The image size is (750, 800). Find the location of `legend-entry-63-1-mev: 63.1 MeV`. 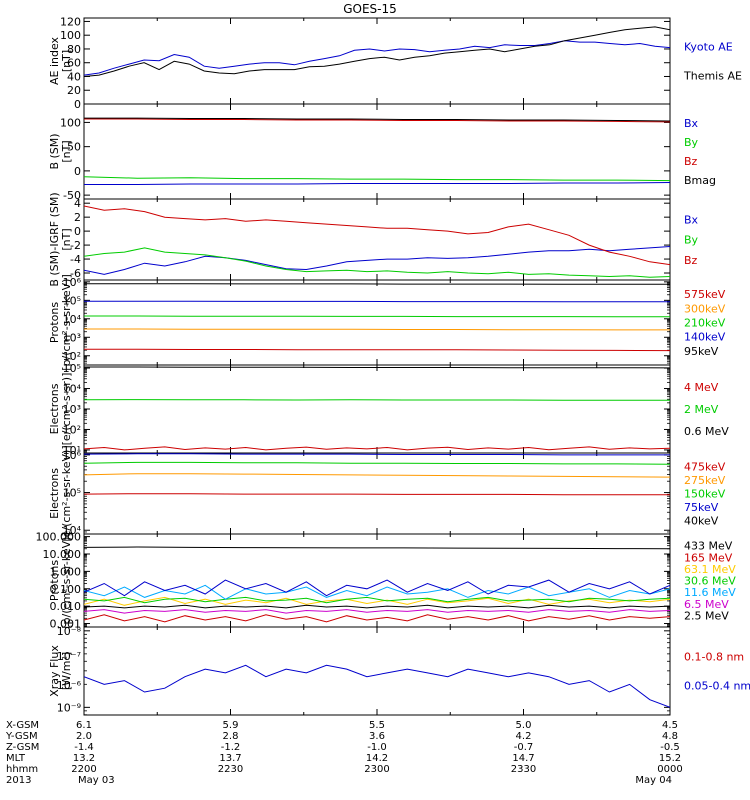

legend-entry-63-1-mev: 63.1 MeV is located at coordinates (710, 569).